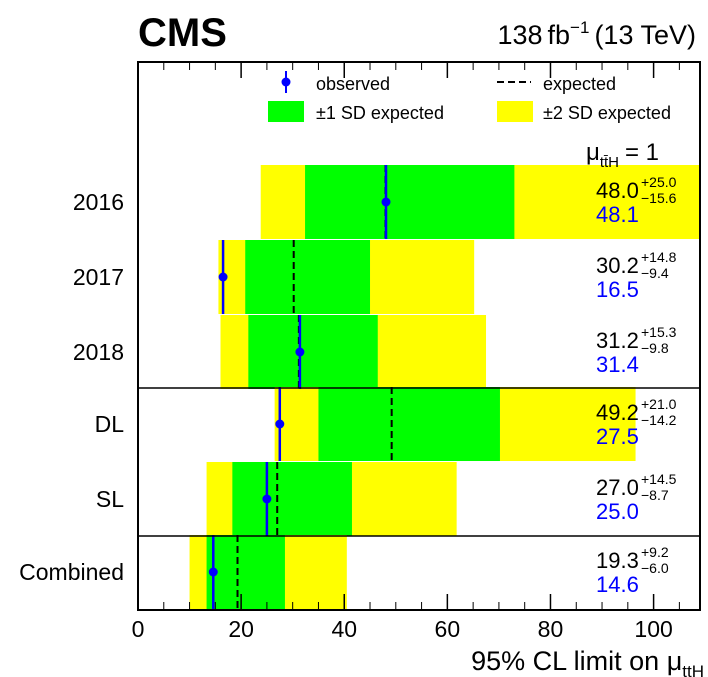 Image resolution: width=708 pixels, height=677 pixels. What do you see at coordinates (617, 412) in the screenshot?
I see `expected-value-dl: 49.2` at bounding box center [617, 412].